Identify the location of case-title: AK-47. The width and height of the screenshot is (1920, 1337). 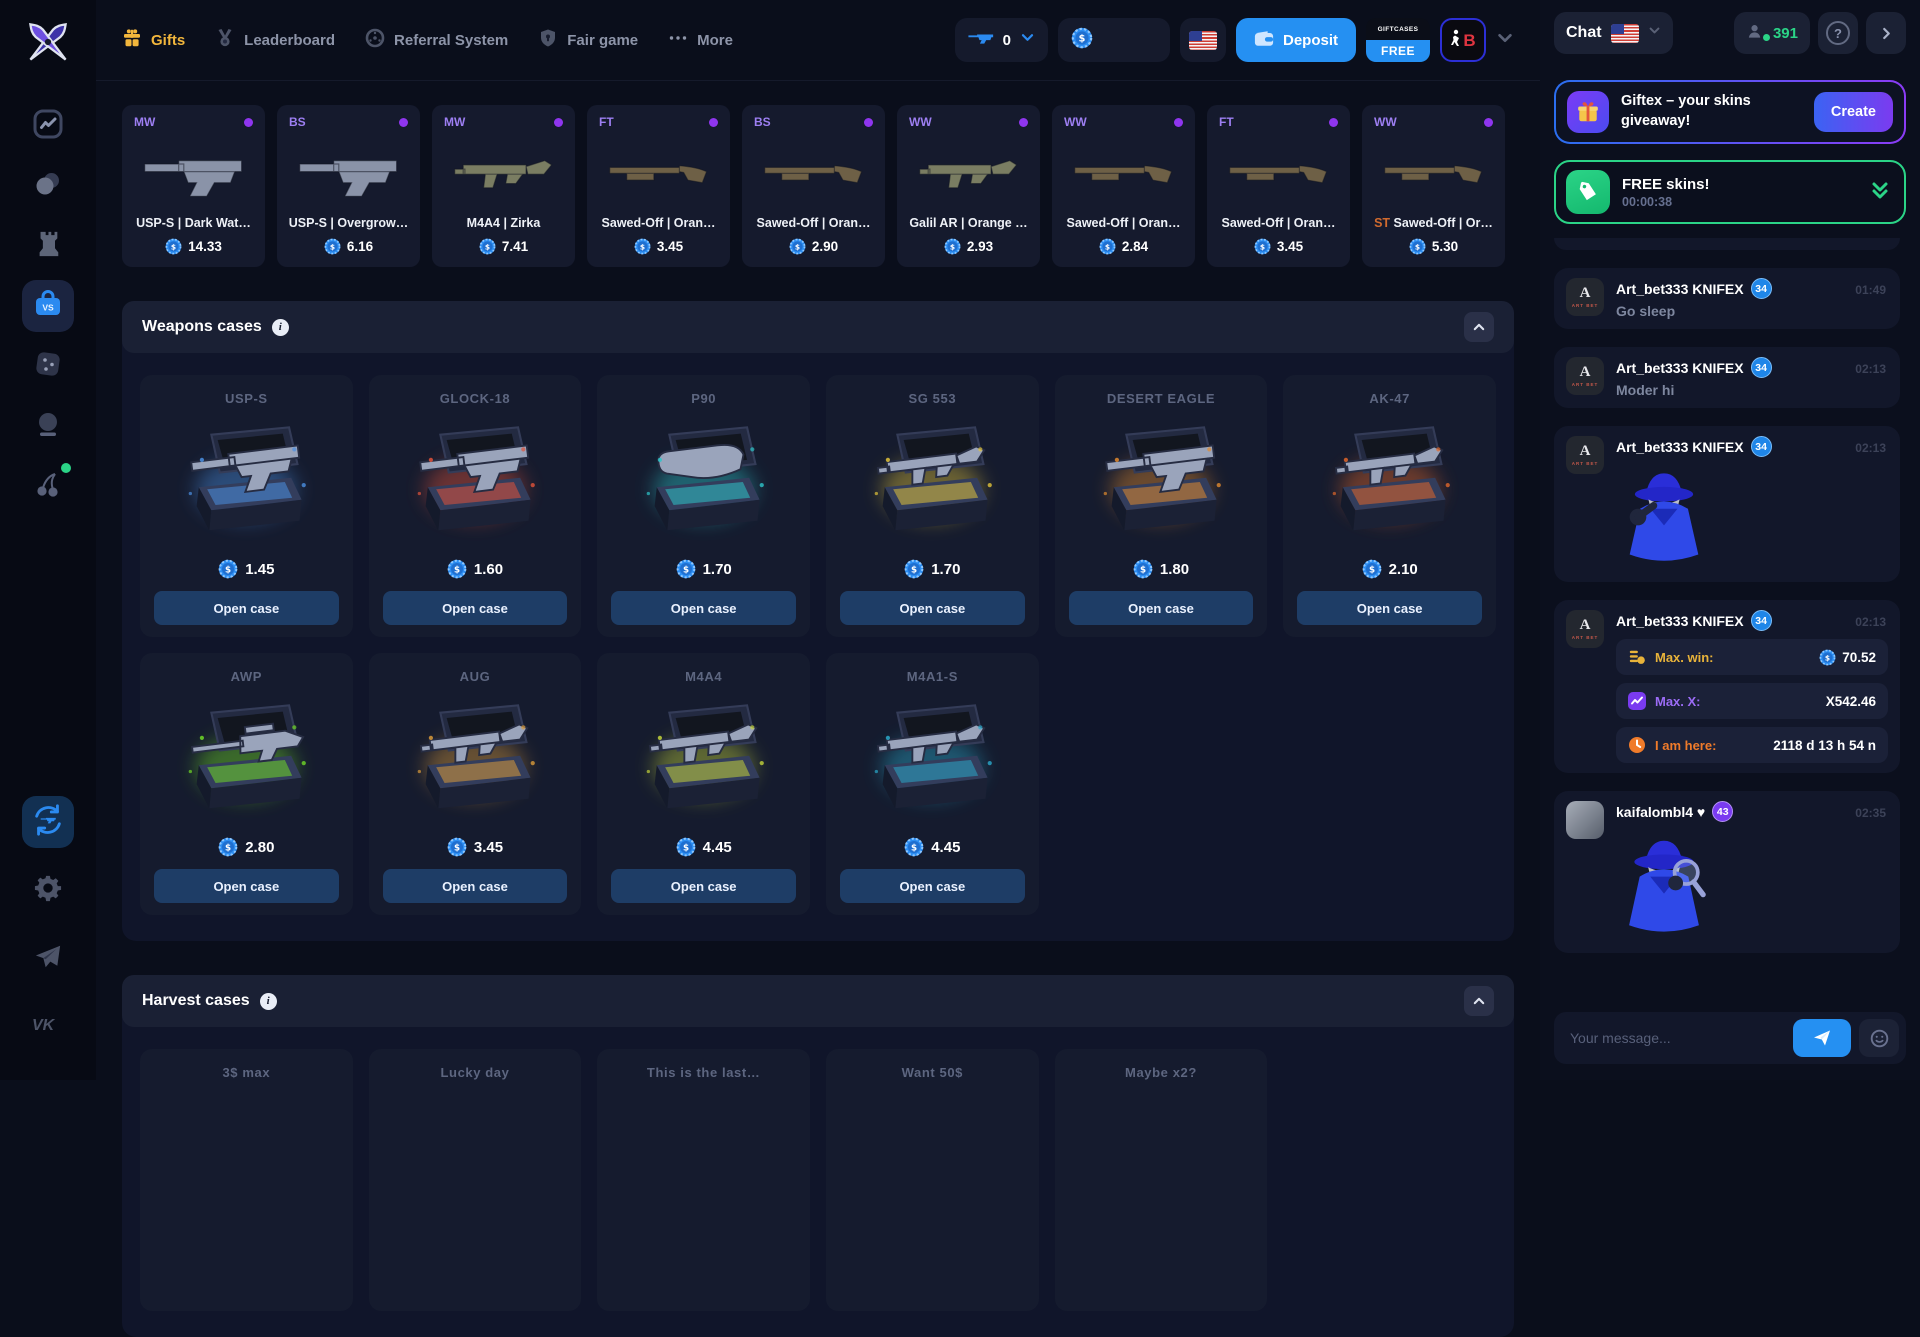
(1389, 398).